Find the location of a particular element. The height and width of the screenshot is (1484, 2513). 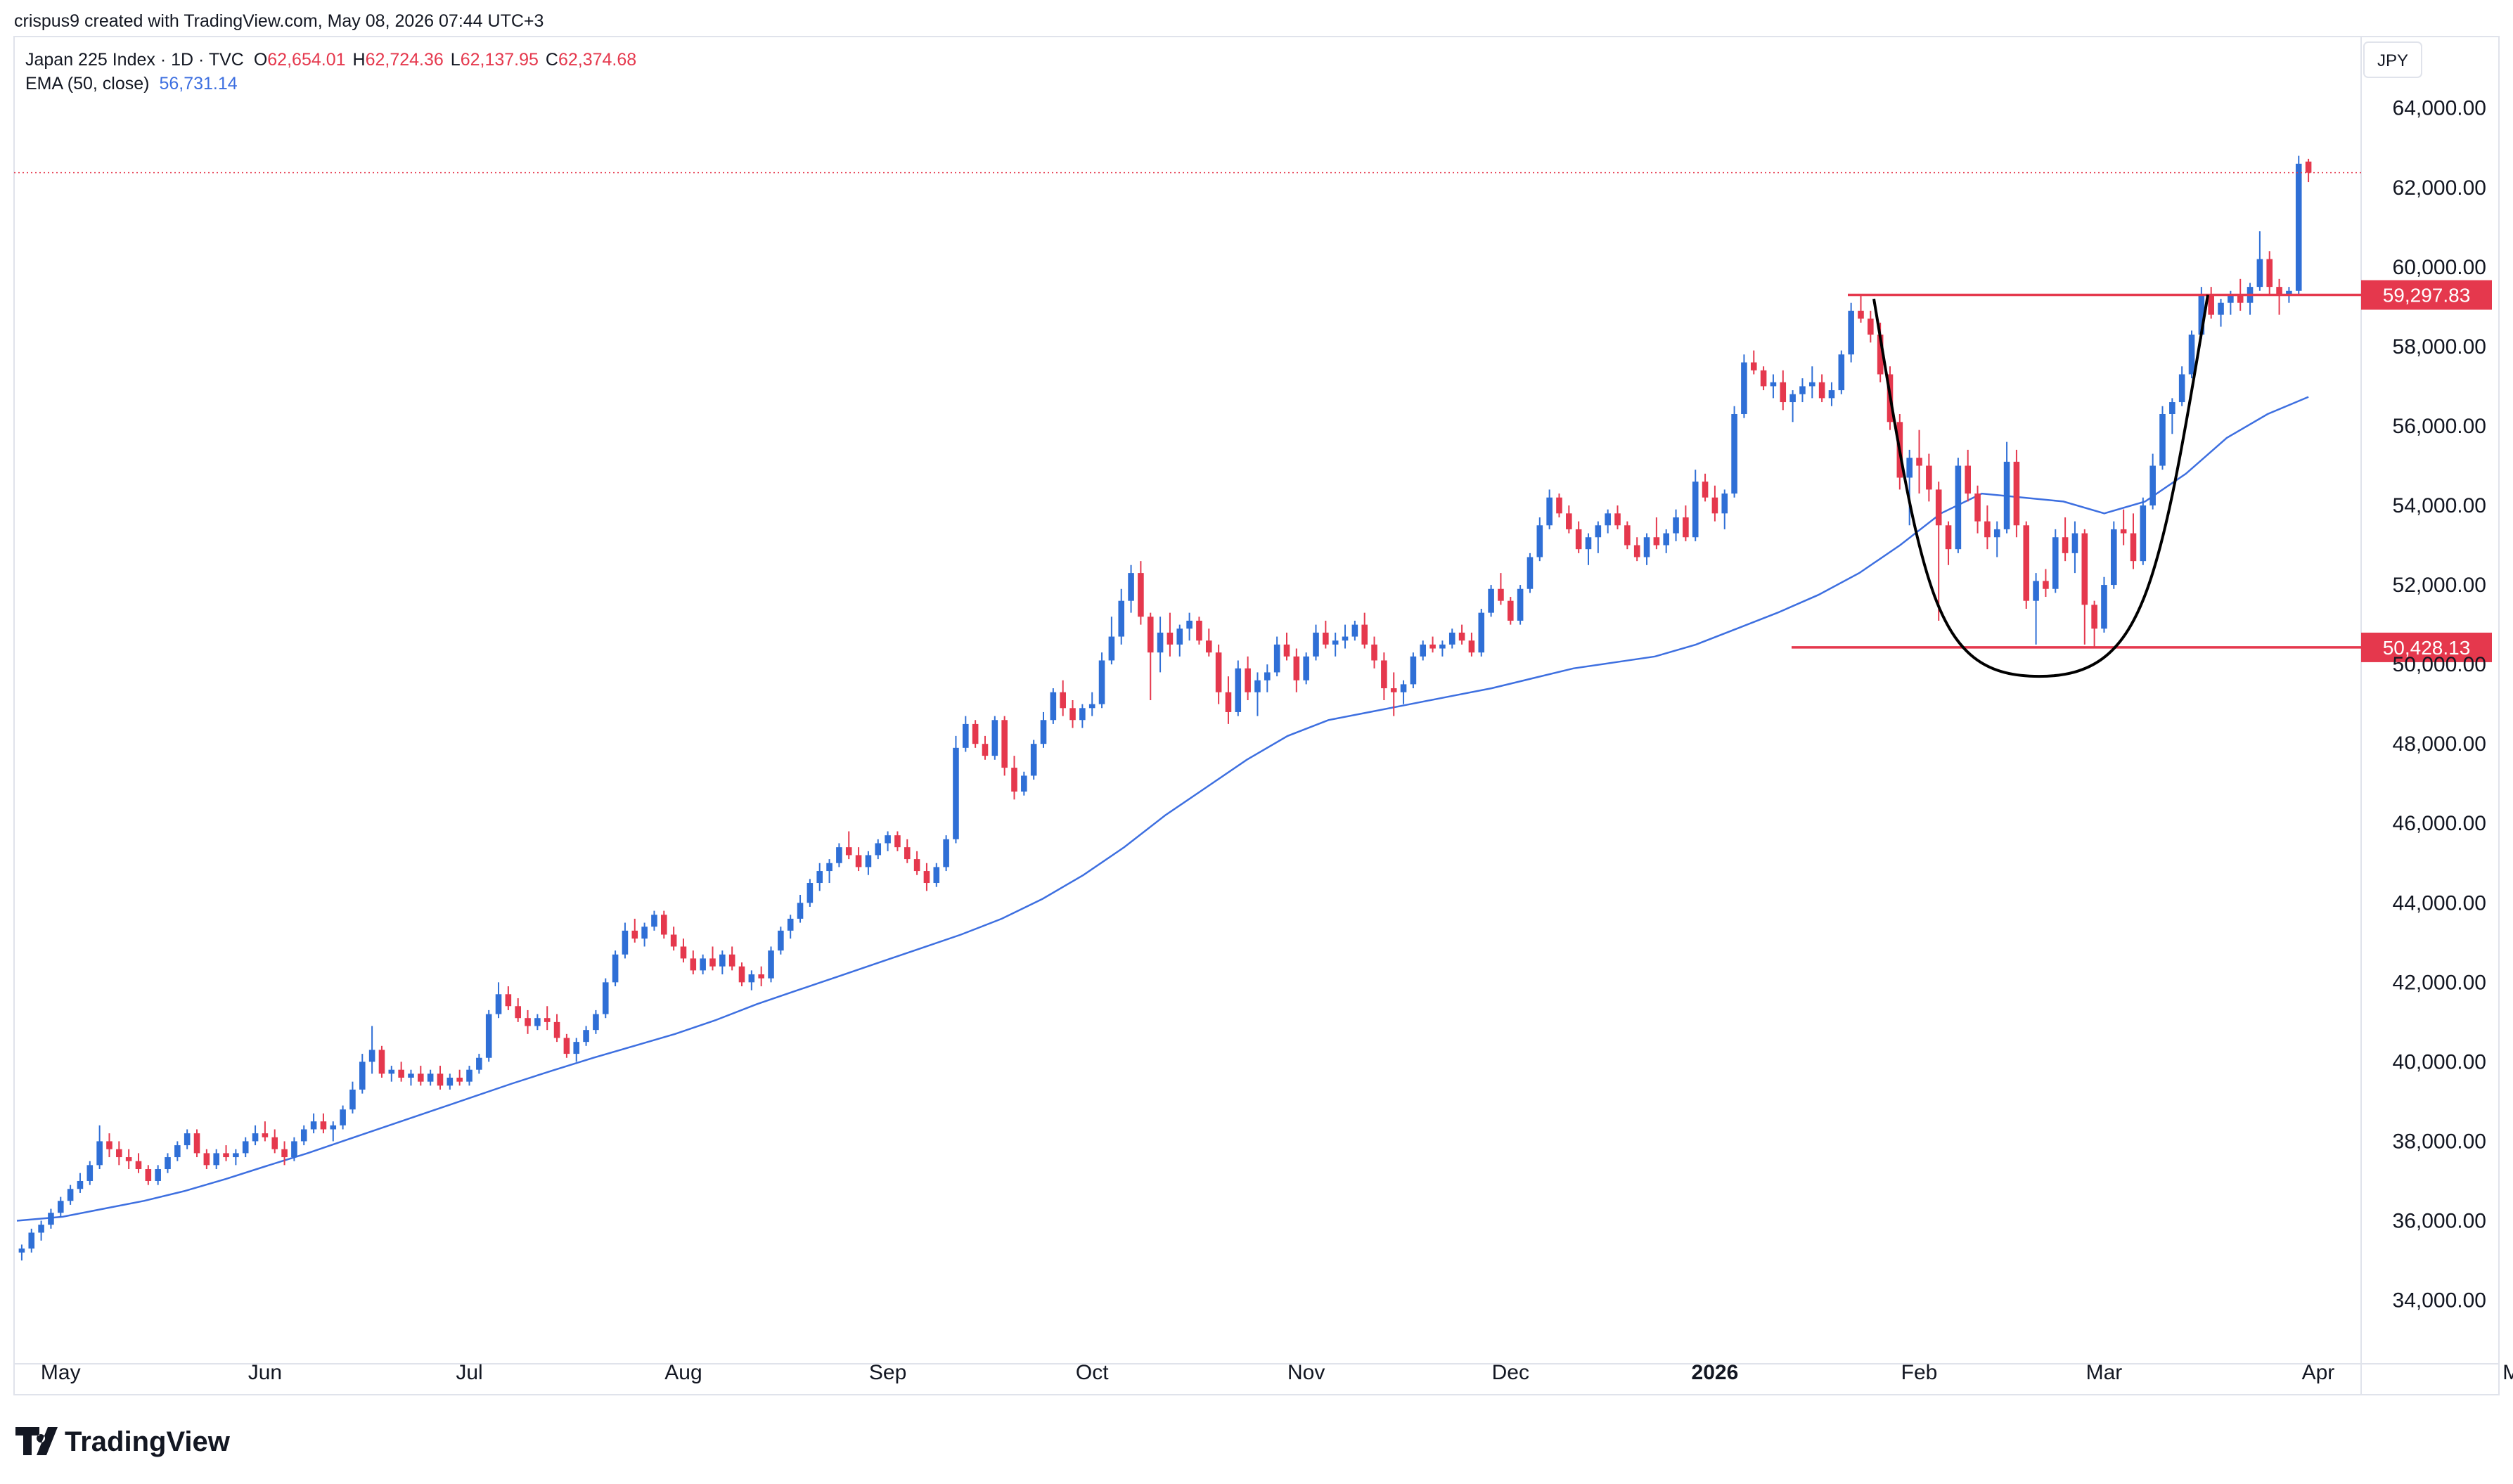

y-tick-label: 54,000.00 is located at coordinates (2439, 505).